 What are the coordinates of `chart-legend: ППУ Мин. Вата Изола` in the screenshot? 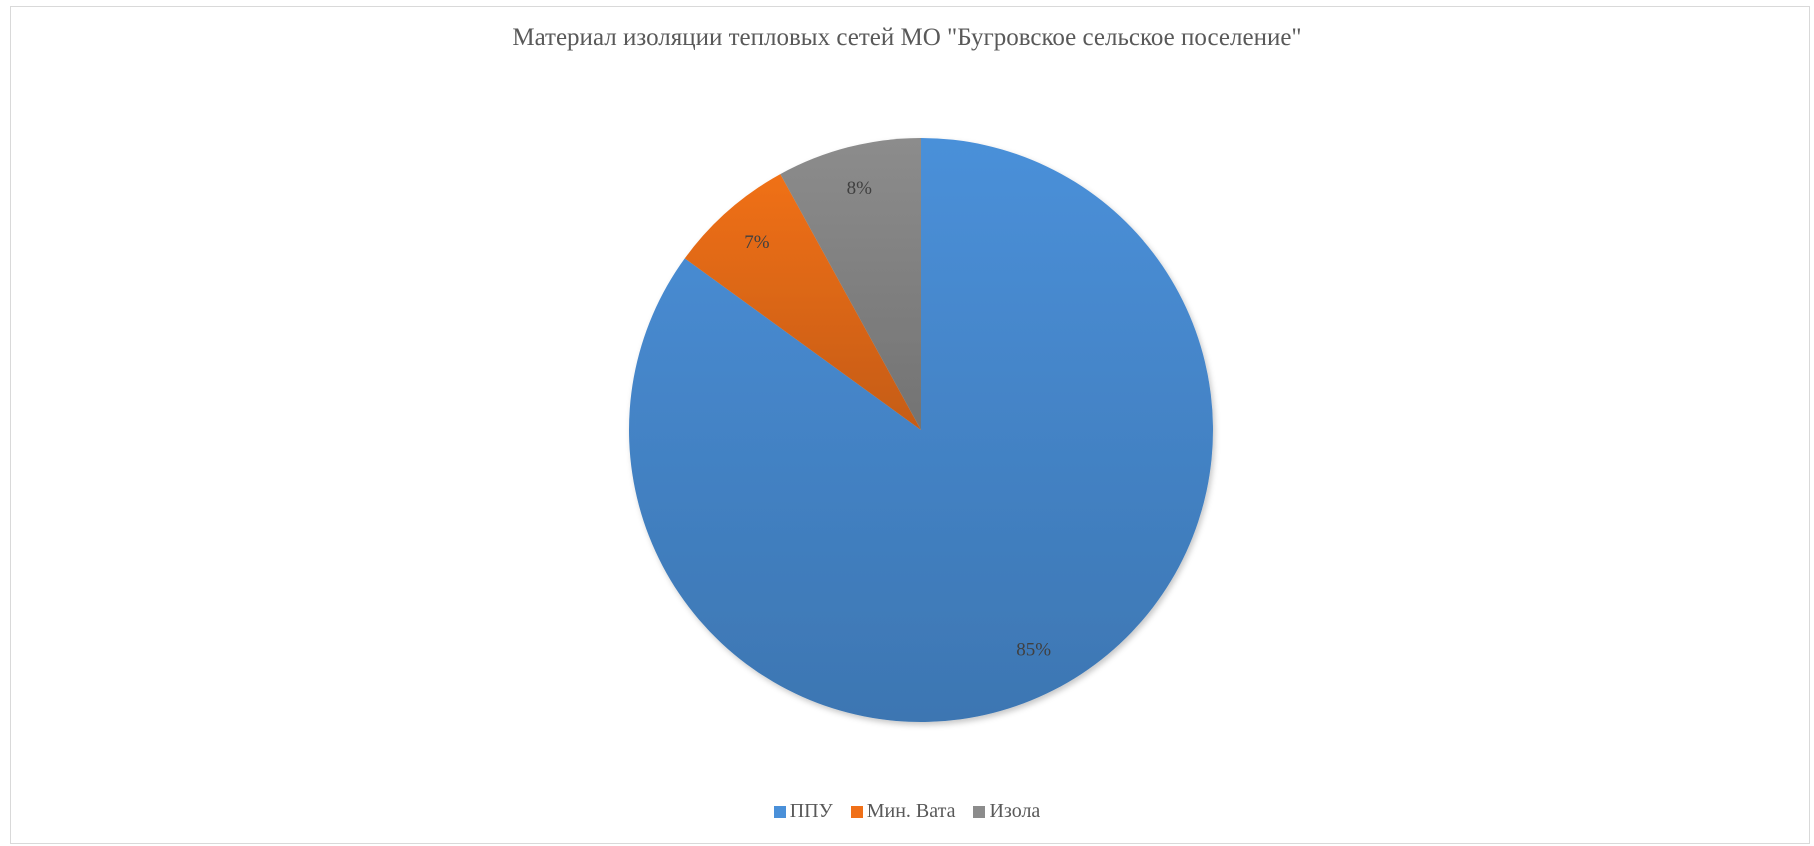 It's located at (907, 811).